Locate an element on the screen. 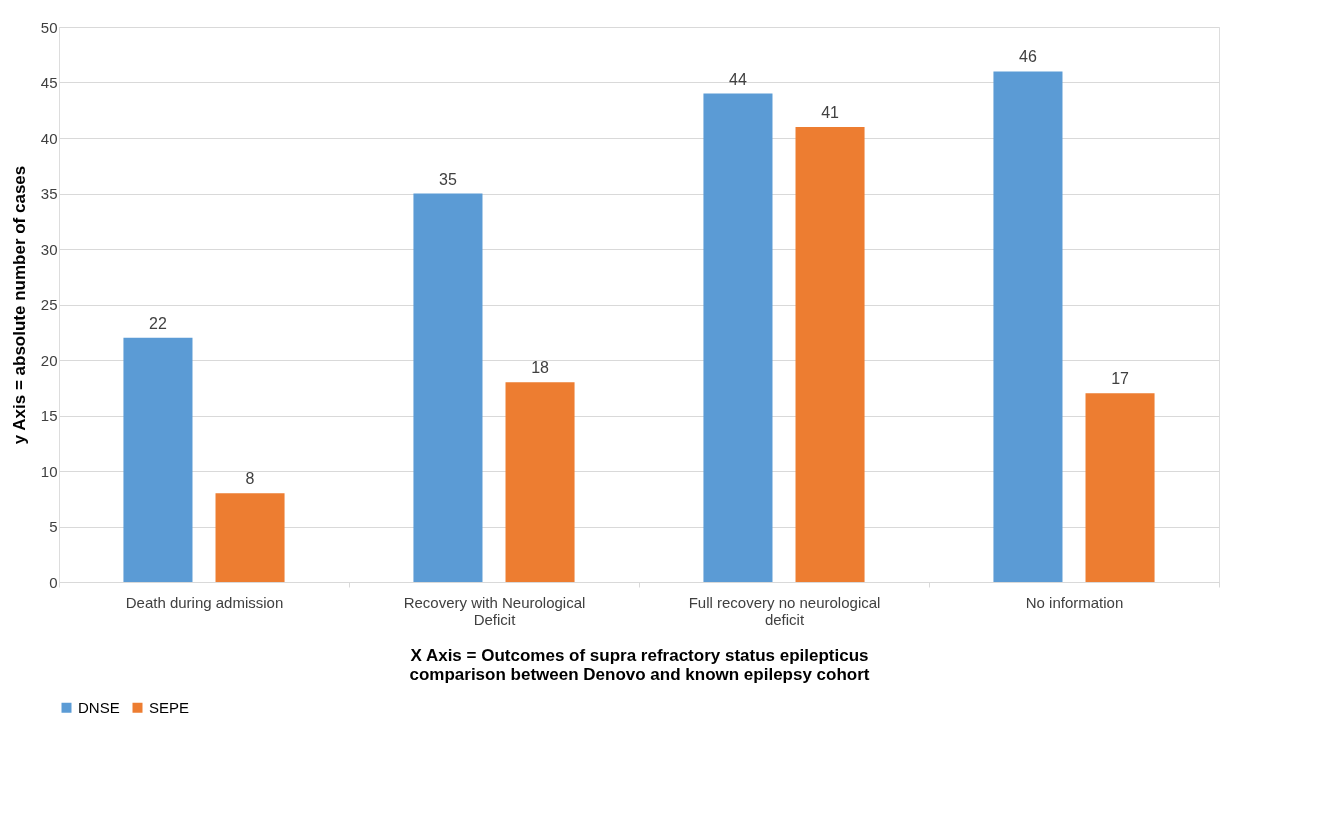 This screenshot has height=826, width=1327. y-tick-label: 30 is located at coordinates (49, 249).